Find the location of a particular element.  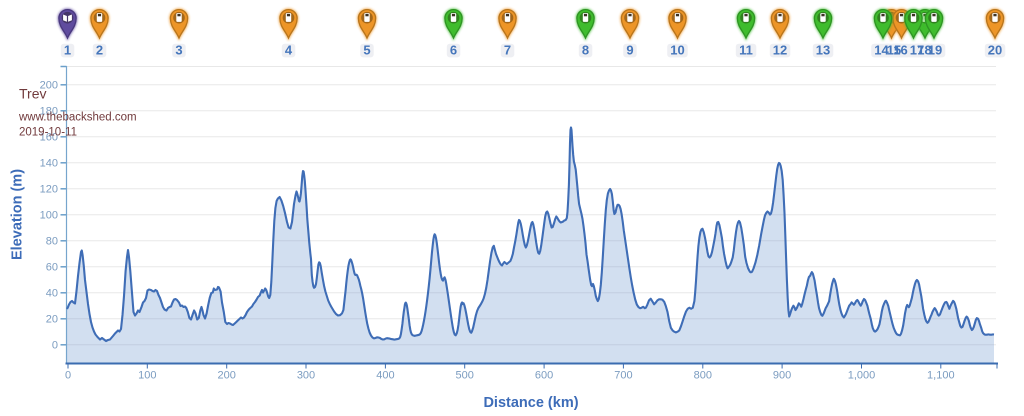

svg-text: 6 is located at coordinates (453, 50).